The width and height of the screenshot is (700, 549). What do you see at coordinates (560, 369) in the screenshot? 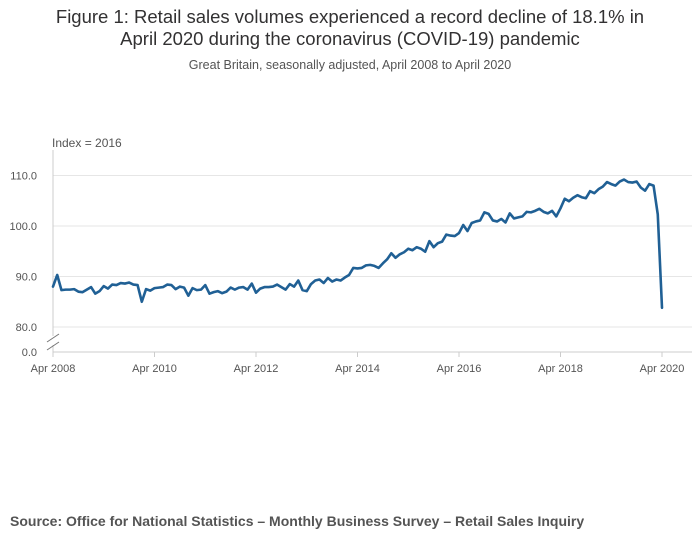
I see `x-tick-label: Apr 2018` at bounding box center [560, 369].